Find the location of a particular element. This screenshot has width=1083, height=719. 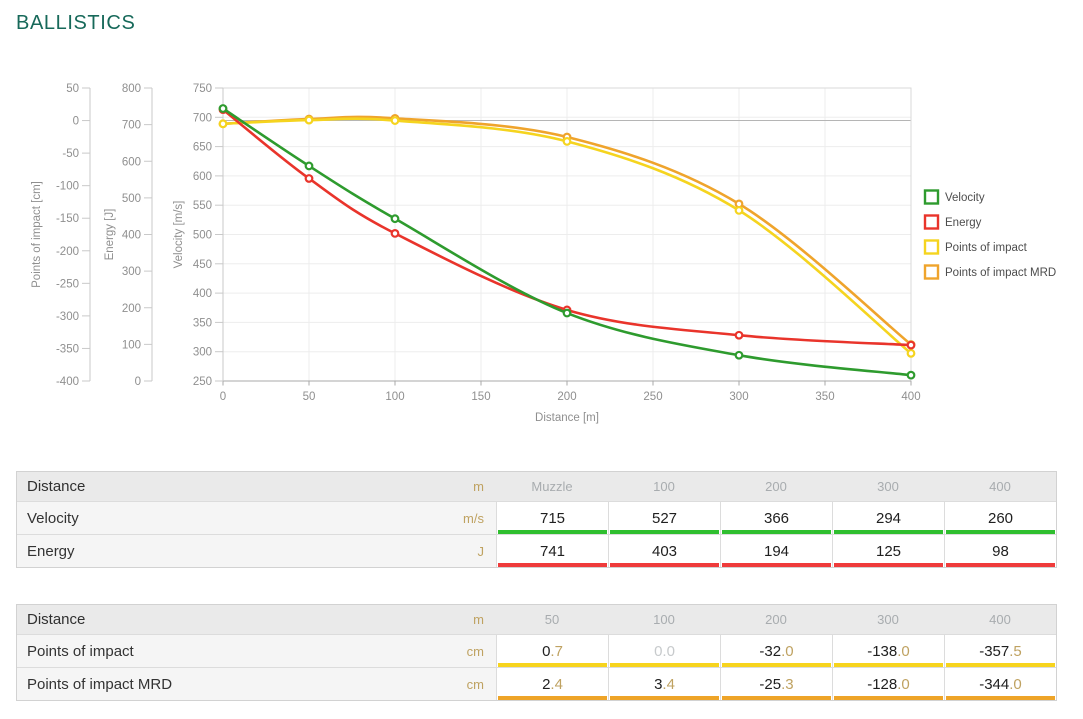

row-label: Energy is located at coordinates (221, 551).